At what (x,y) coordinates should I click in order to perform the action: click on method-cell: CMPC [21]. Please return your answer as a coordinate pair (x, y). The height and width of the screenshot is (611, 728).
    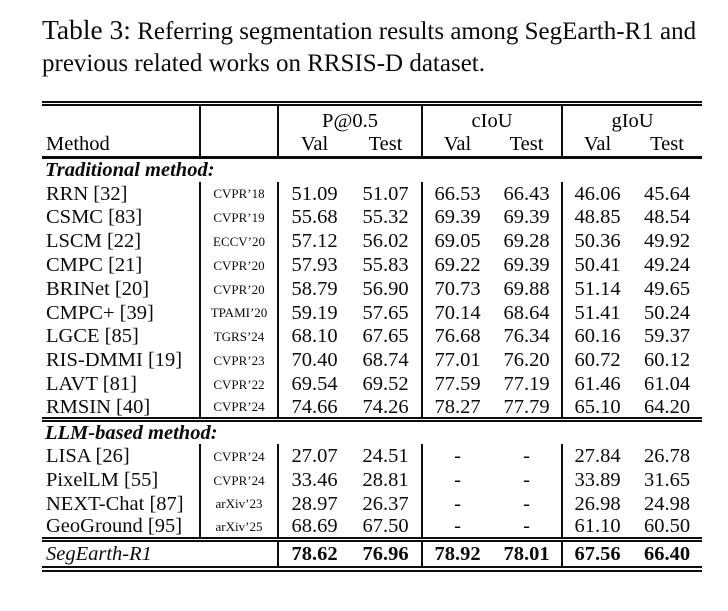
    Looking at the image, I should click on (121, 265).